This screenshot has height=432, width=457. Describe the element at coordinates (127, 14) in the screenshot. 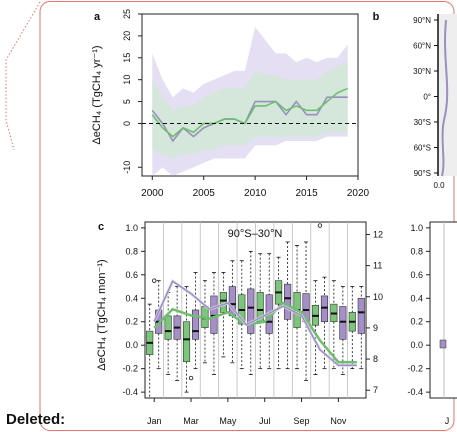

I see `panel-a-y-tick-label: 25` at that location.